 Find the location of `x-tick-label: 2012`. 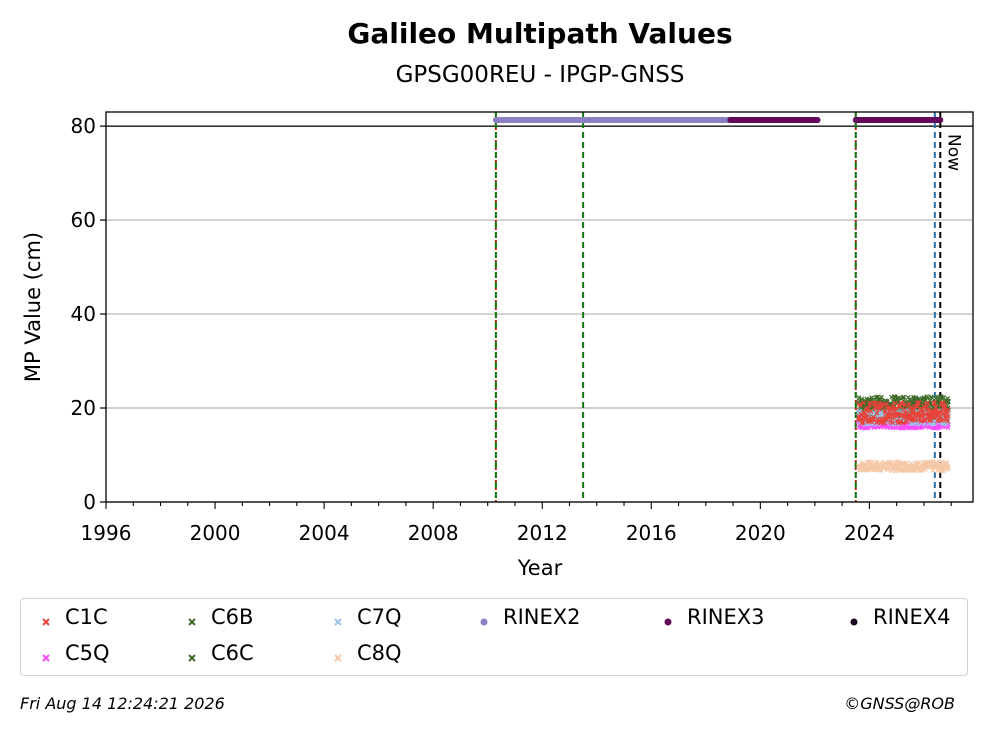

x-tick-label: 2012 is located at coordinates (542, 533).